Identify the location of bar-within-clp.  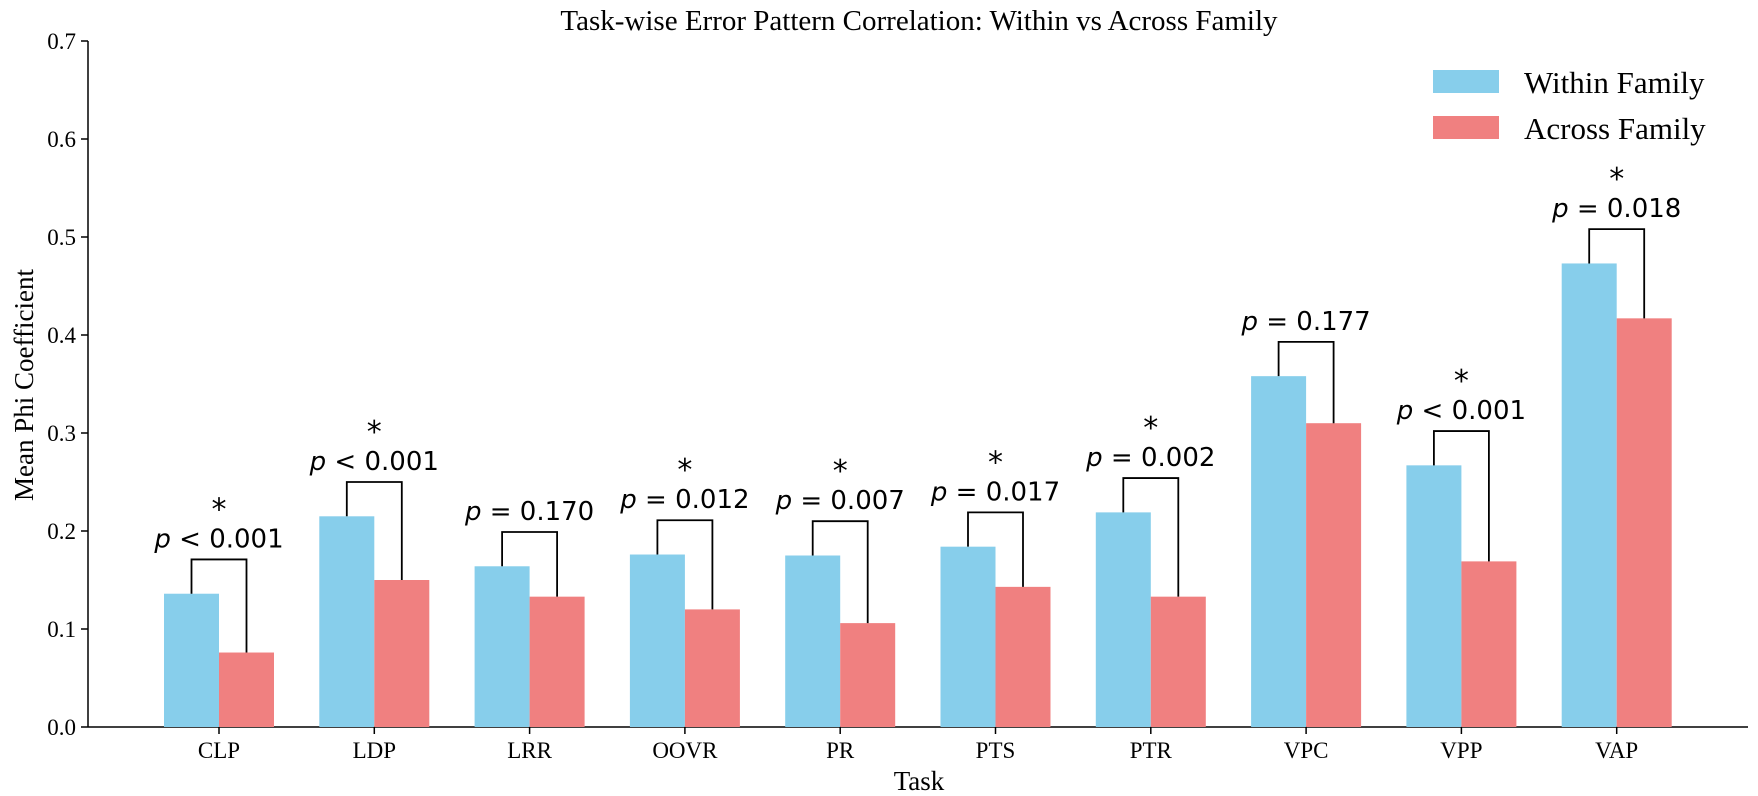
(191, 660).